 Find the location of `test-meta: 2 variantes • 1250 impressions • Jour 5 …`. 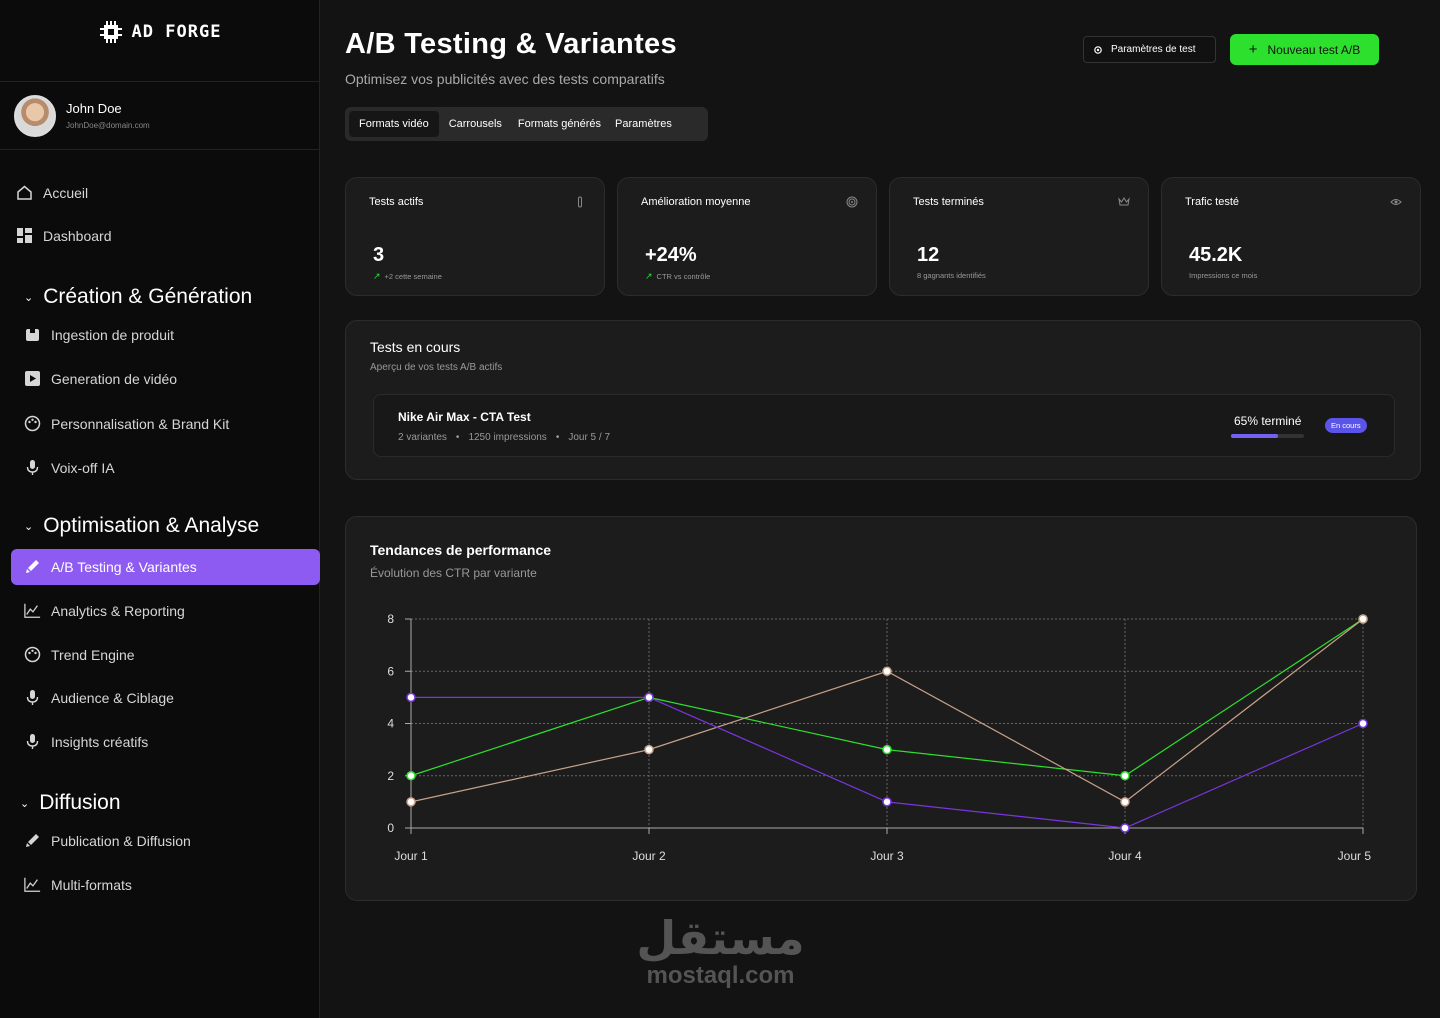

test-meta: 2 variantes • 1250 impressions • Jour 5 … is located at coordinates (504, 437).